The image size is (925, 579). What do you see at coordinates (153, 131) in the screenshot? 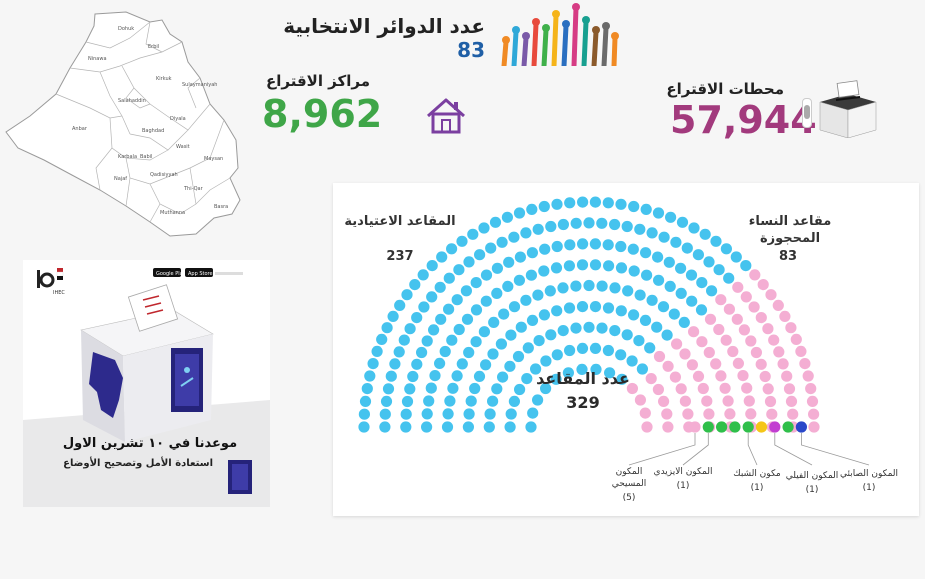
I see `svg-text: Baghdad` at bounding box center [153, 131].